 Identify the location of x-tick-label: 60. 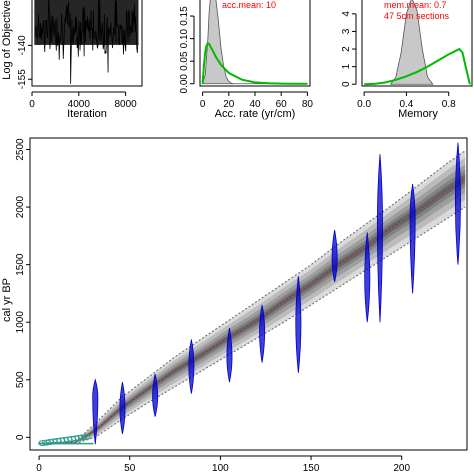
(282, 104).